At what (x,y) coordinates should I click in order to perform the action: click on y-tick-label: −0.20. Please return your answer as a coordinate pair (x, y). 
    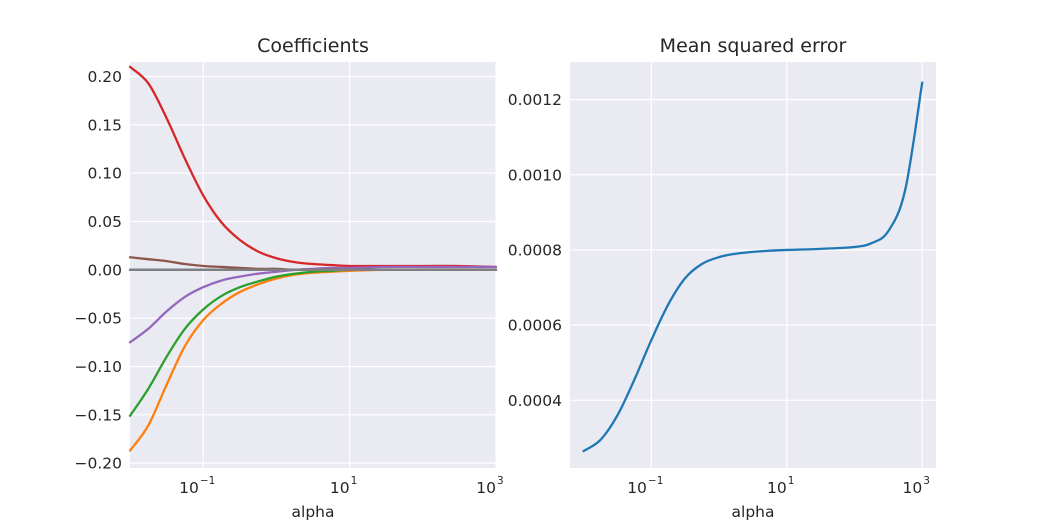
    Looking at the image, I should click on (99, 464).